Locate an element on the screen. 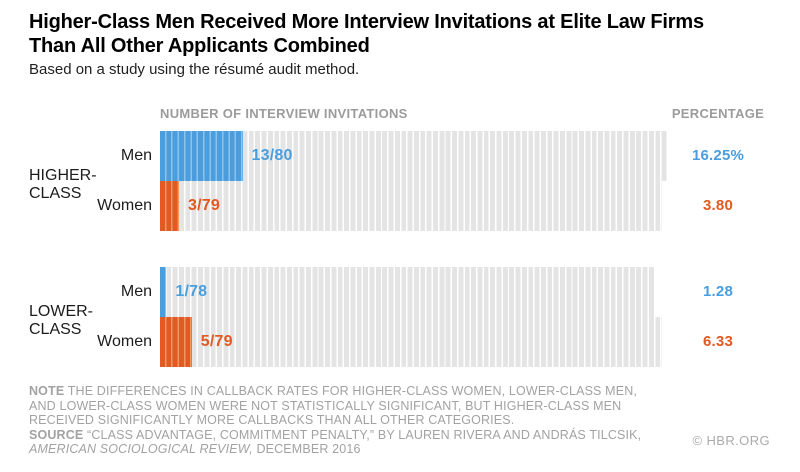 The height and width of the screenshot is (472, 800). group-label: HIGHER- CLASS is located at coordinates (63, 184).